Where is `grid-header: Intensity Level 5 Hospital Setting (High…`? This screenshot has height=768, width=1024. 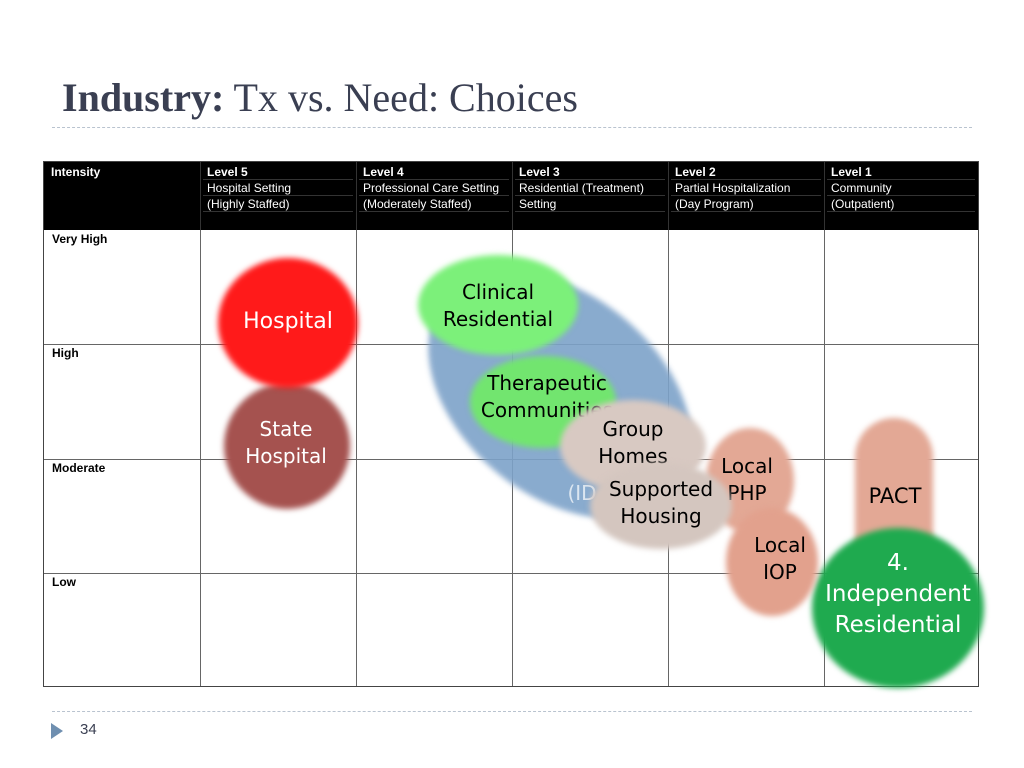 grid-header: Intensity Level 5 Hospital Setting (High… is located at coordinates (511, 196).